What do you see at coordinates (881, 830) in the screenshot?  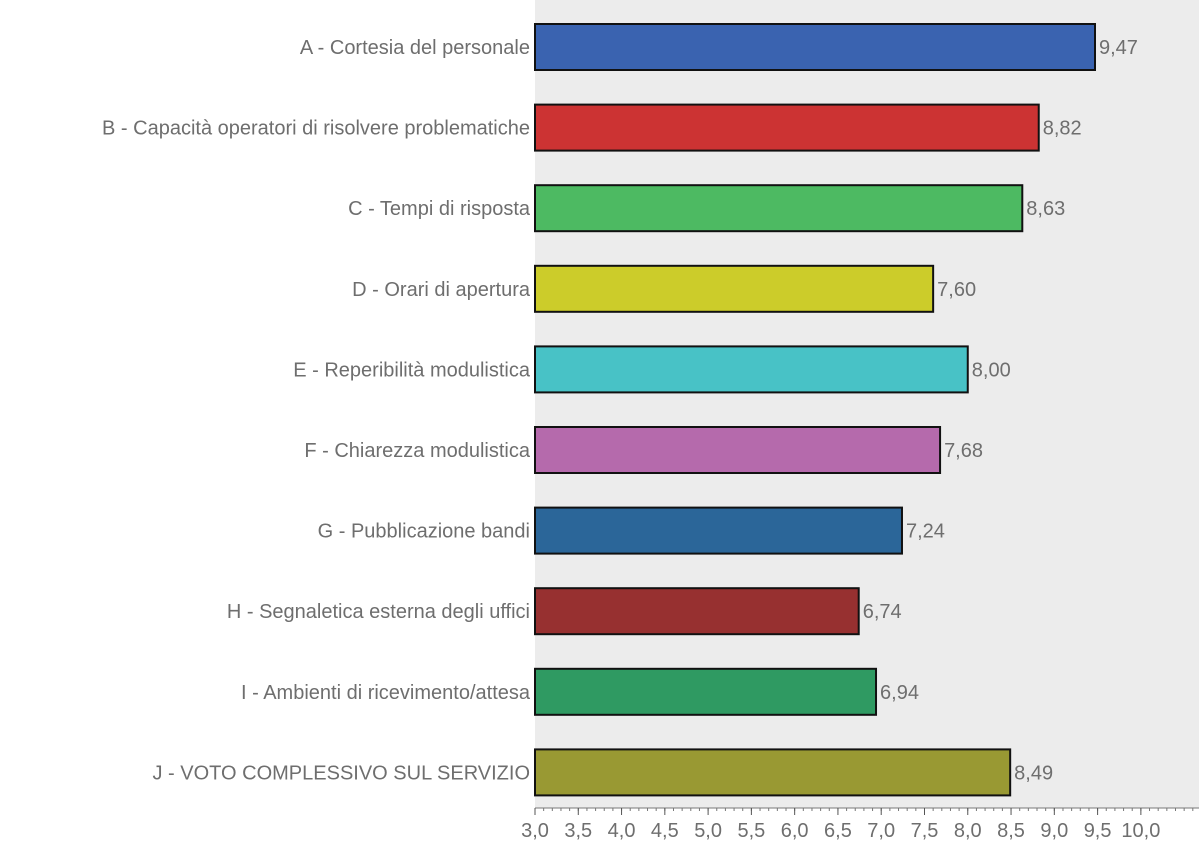 I see `x-tick-label: 7,0` at bounding box center [881, 830].